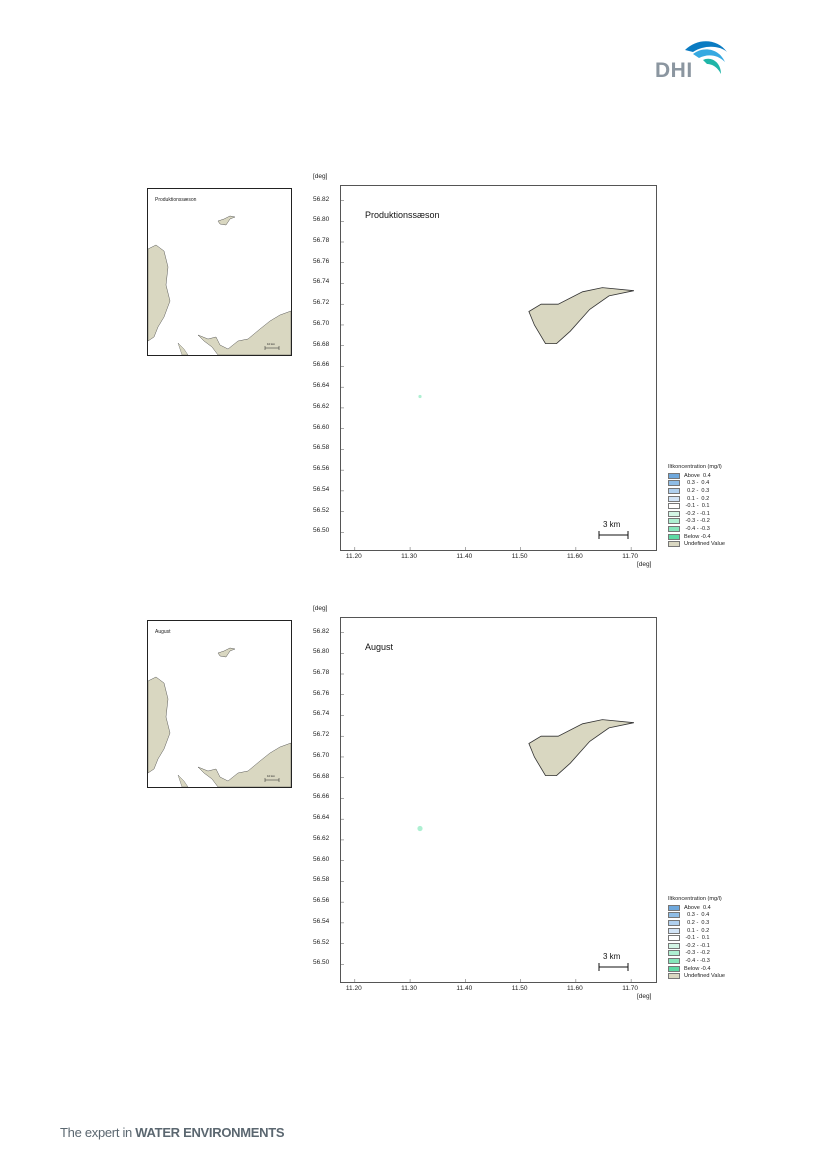 Image resolution: width=827 pixels, height=1169 pixels. I want to click on legend-item: 0.3 - 0.4, so click(708, 484).